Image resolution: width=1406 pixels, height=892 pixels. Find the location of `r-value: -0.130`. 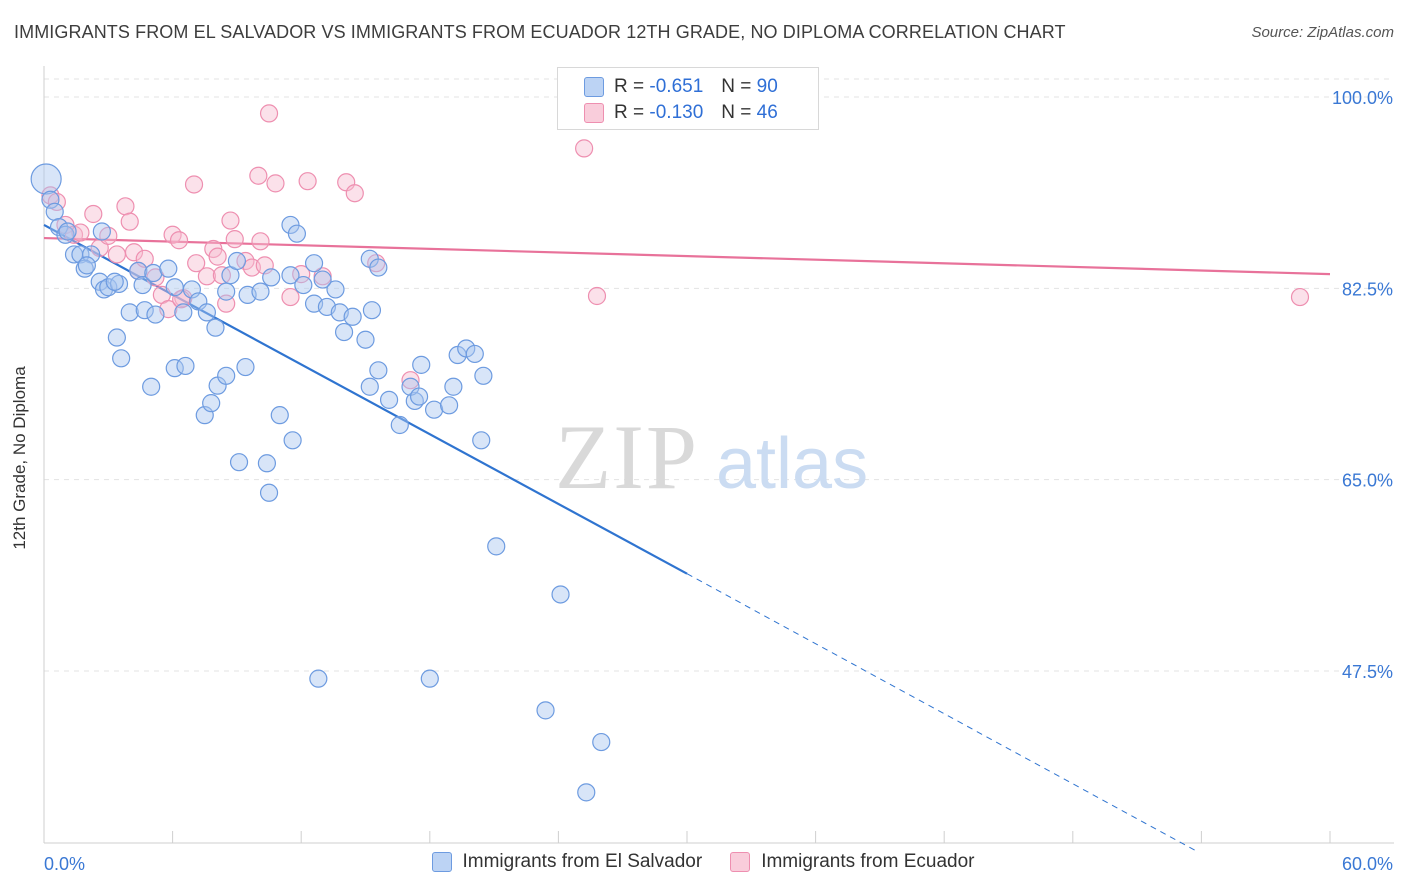

r-value: -0.130 is located at coordinates (676, 112).